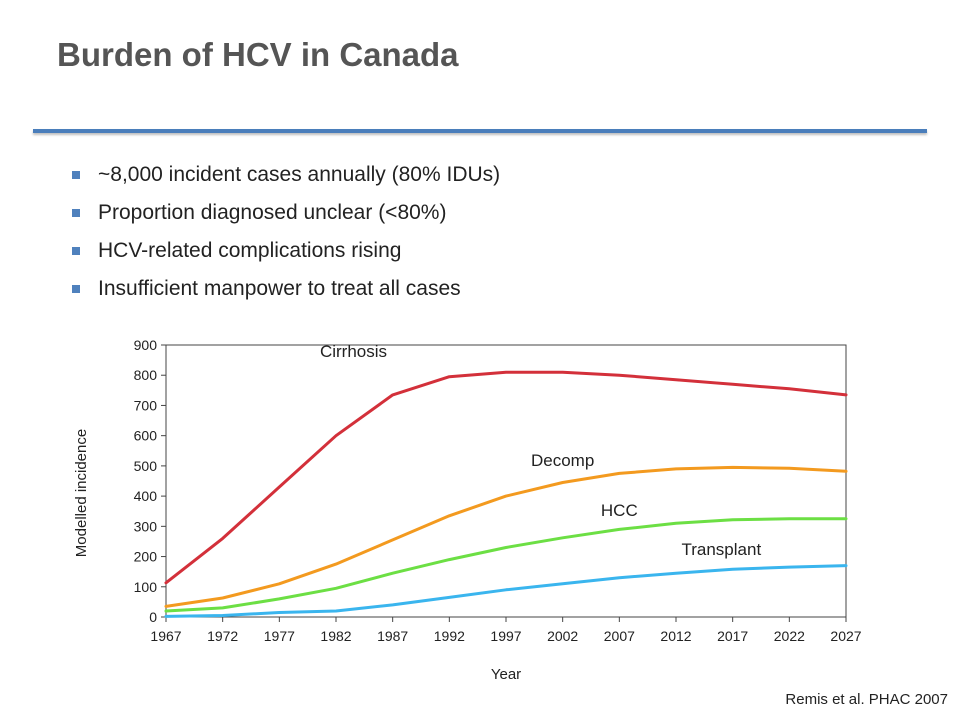 This screenshot has width=960, height=720. Describe the element at coordinates (146, 587) in the screenshot. I see `y-tick-label: 100` at that location.